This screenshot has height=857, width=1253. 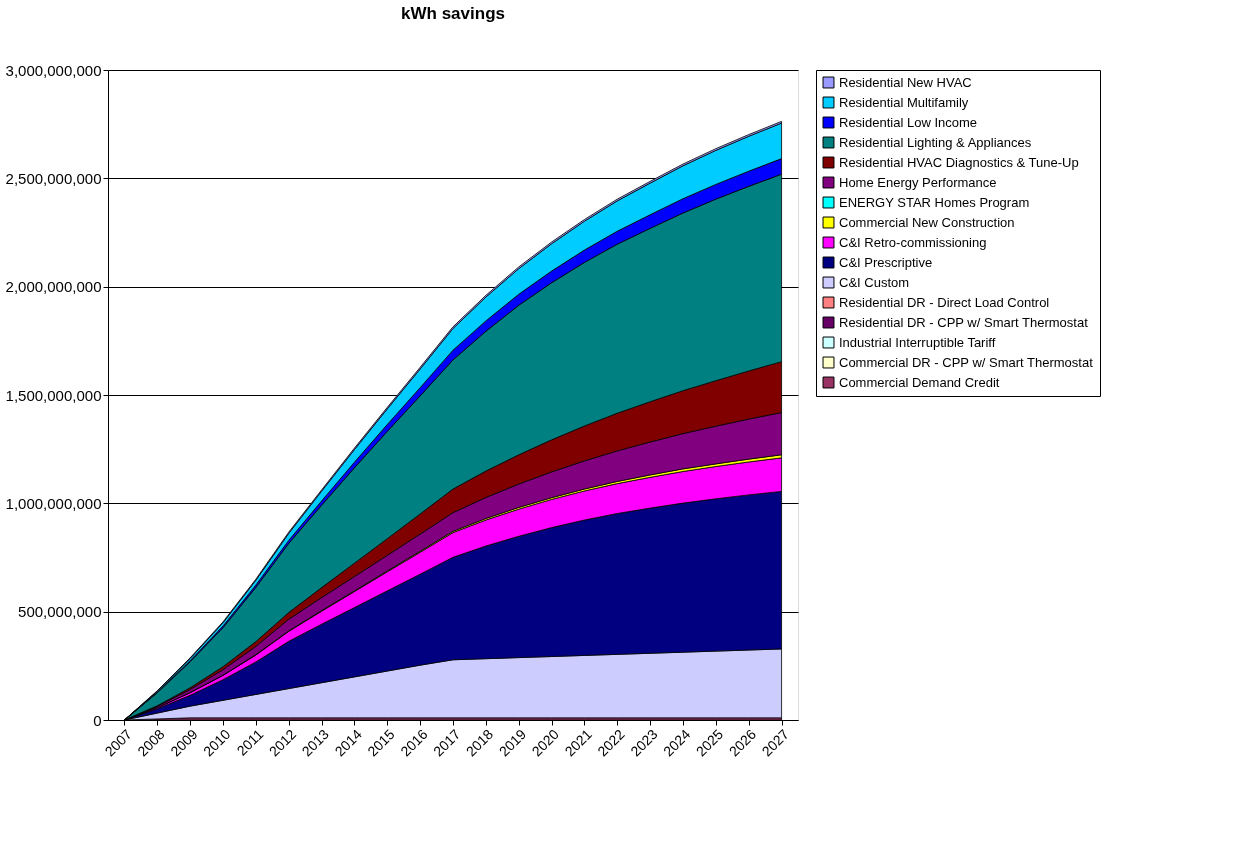 What do you see at coordinates (927, 222) in the screenshot?
I see `legend-label: Commercial New Construction` at bounding box center [927, 222].